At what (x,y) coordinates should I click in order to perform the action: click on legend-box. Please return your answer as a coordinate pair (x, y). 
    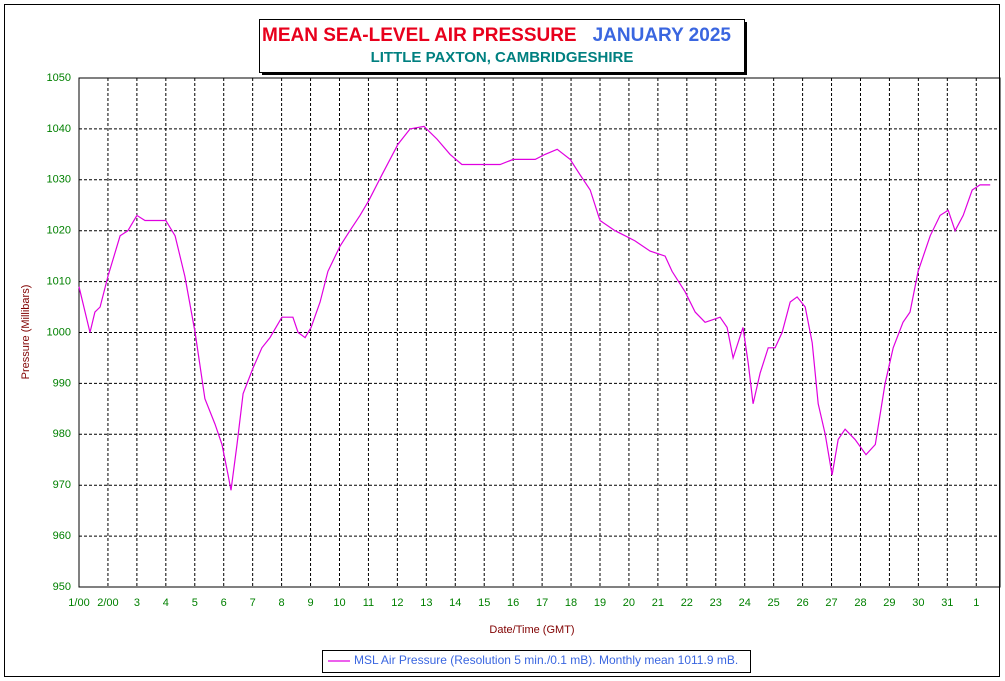
    Looking at the image, I should click on (536, 661).